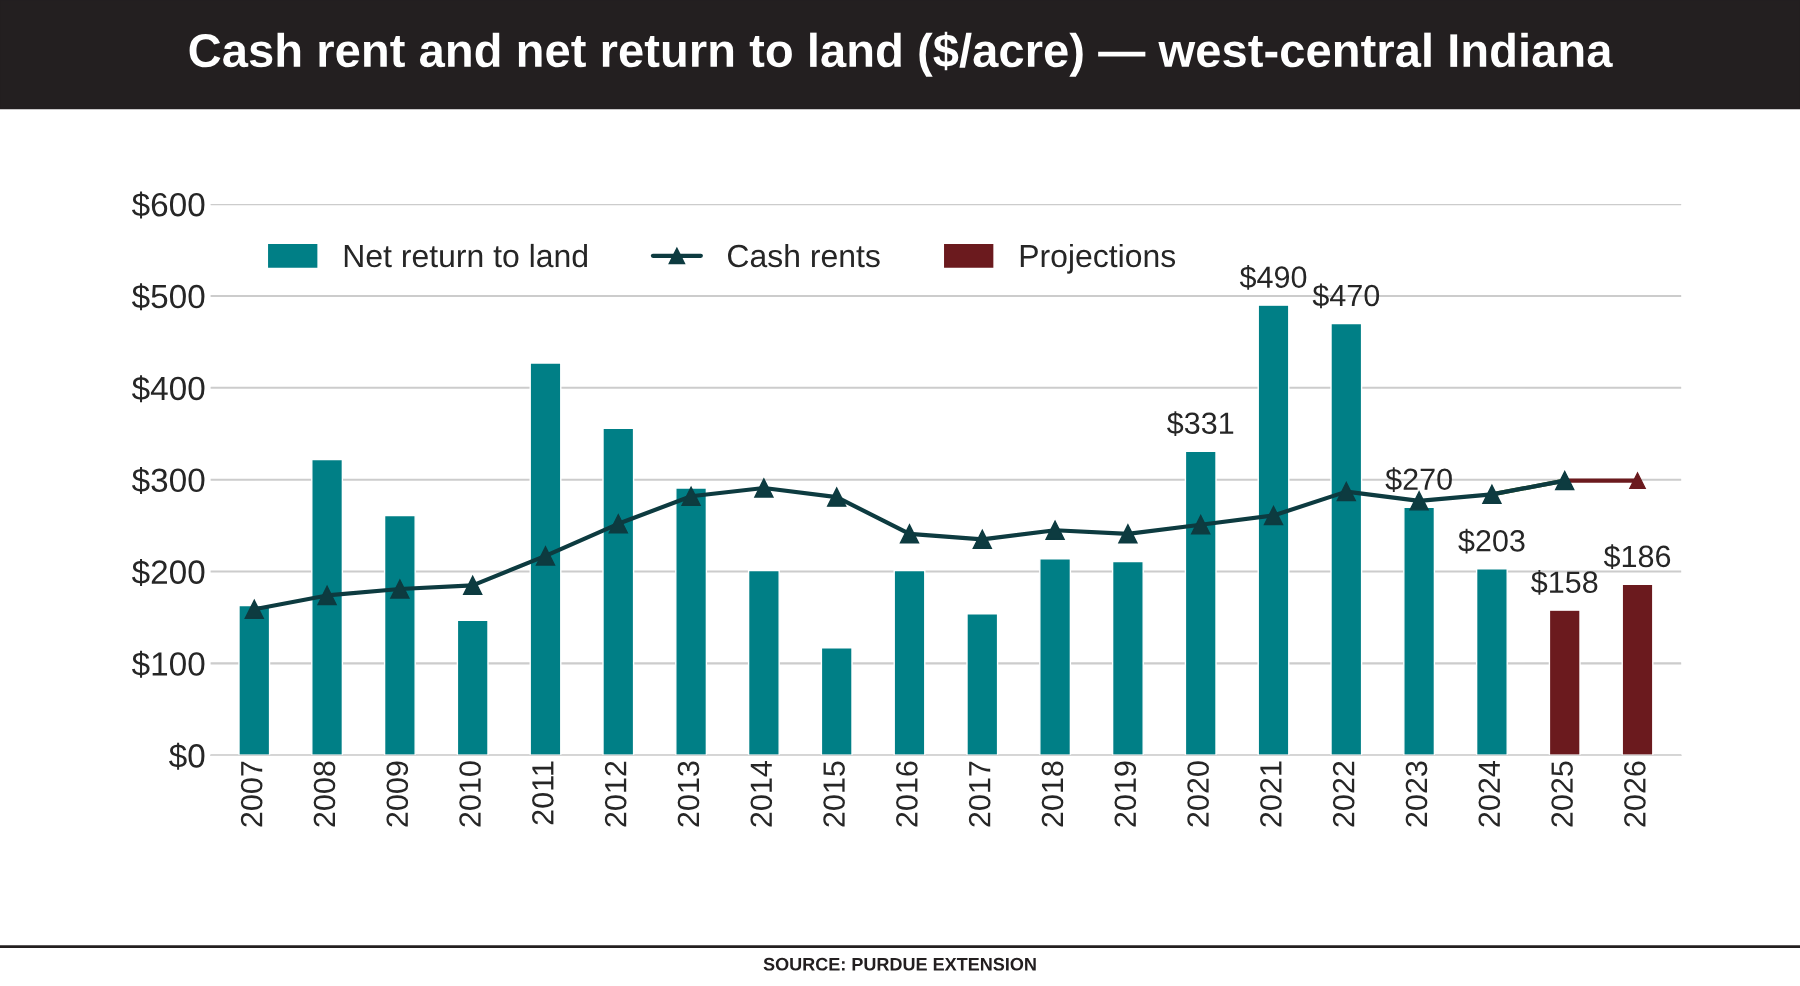 Image resolution: width=1800 pixels, height=986 pixels. Describe the element at coordinates (1052, 794) in the screenshot. I see `x-tick-label: 2018` at that location.